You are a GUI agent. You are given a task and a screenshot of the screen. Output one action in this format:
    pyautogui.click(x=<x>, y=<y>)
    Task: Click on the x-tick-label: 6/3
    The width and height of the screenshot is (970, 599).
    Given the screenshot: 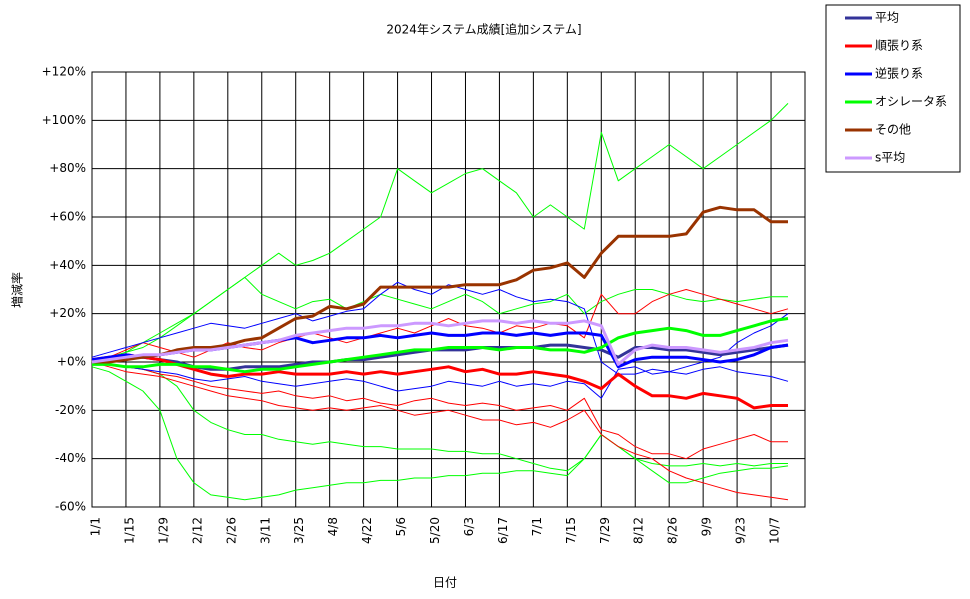 What is the action you would take?
    pyautogui.click(x=469, y=526)
    